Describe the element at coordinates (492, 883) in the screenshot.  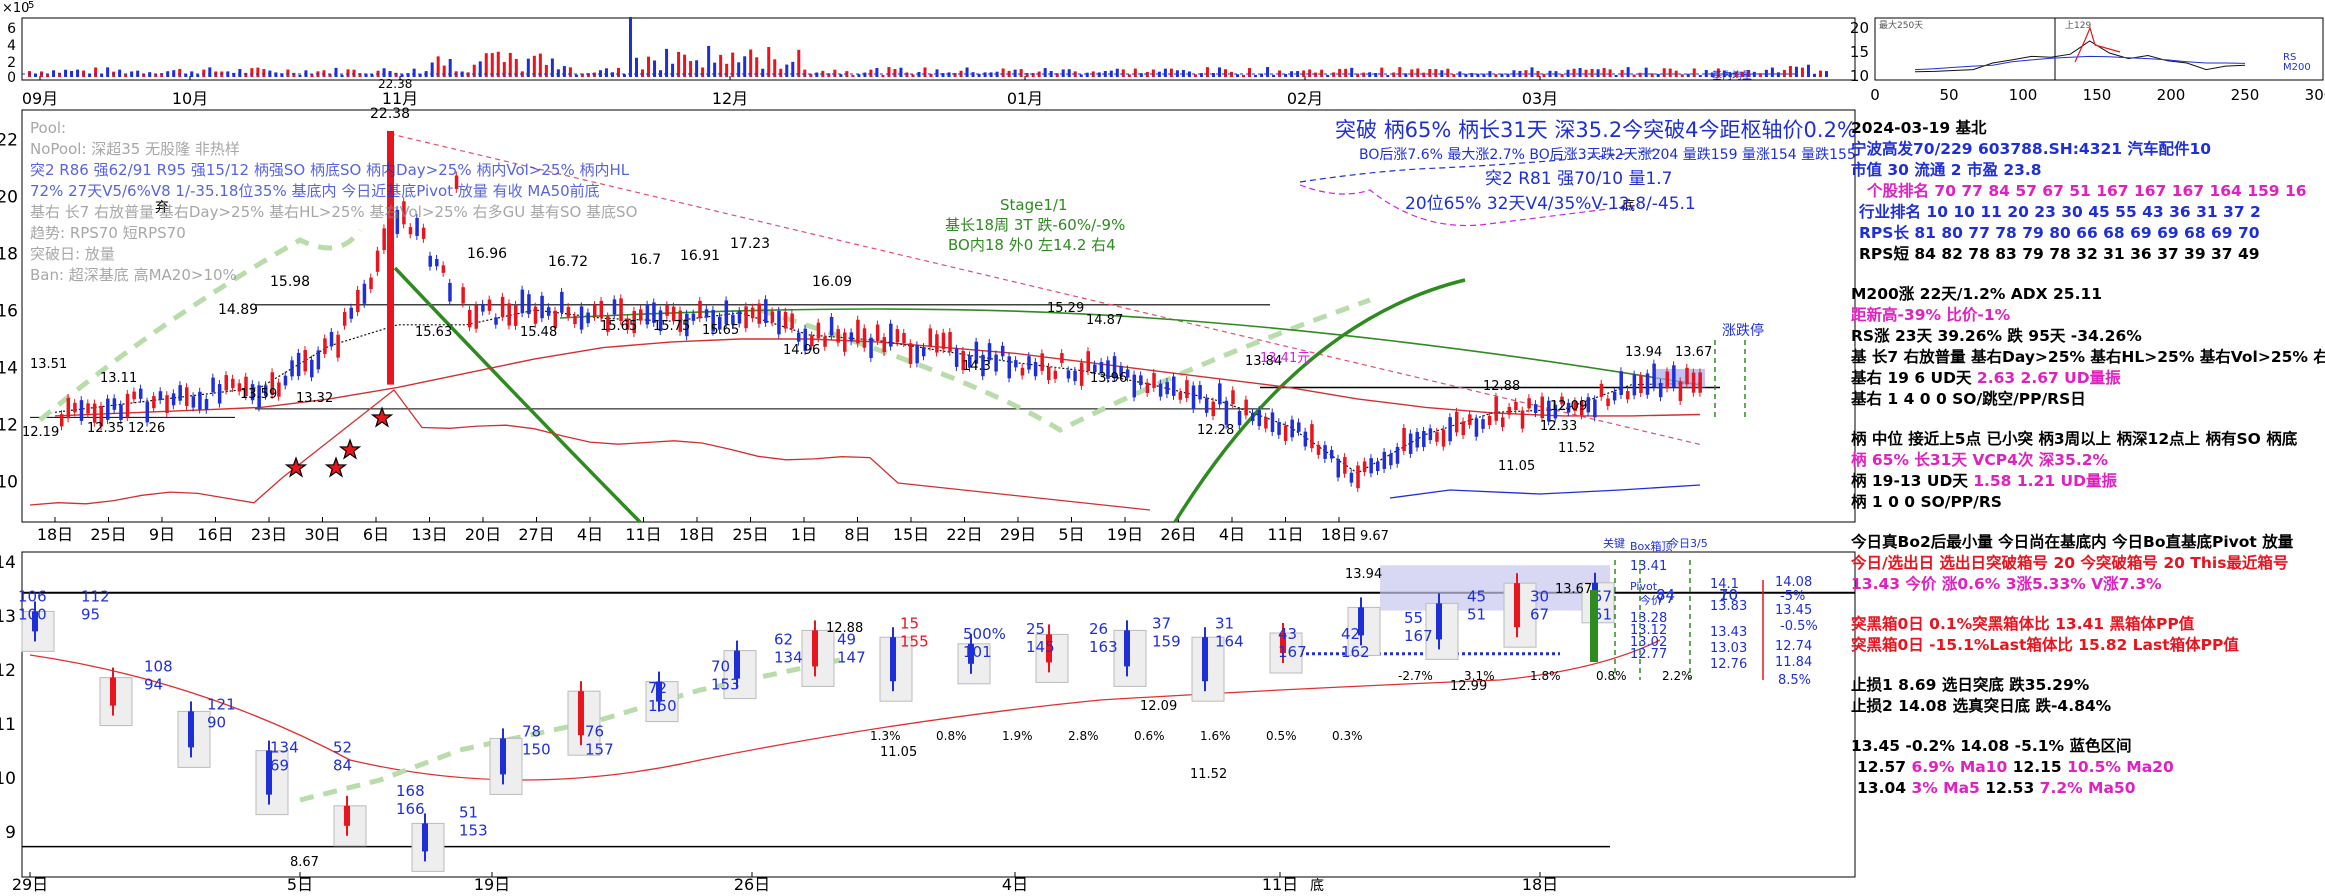
I see `weekly-x-tick: 19日` at that location.